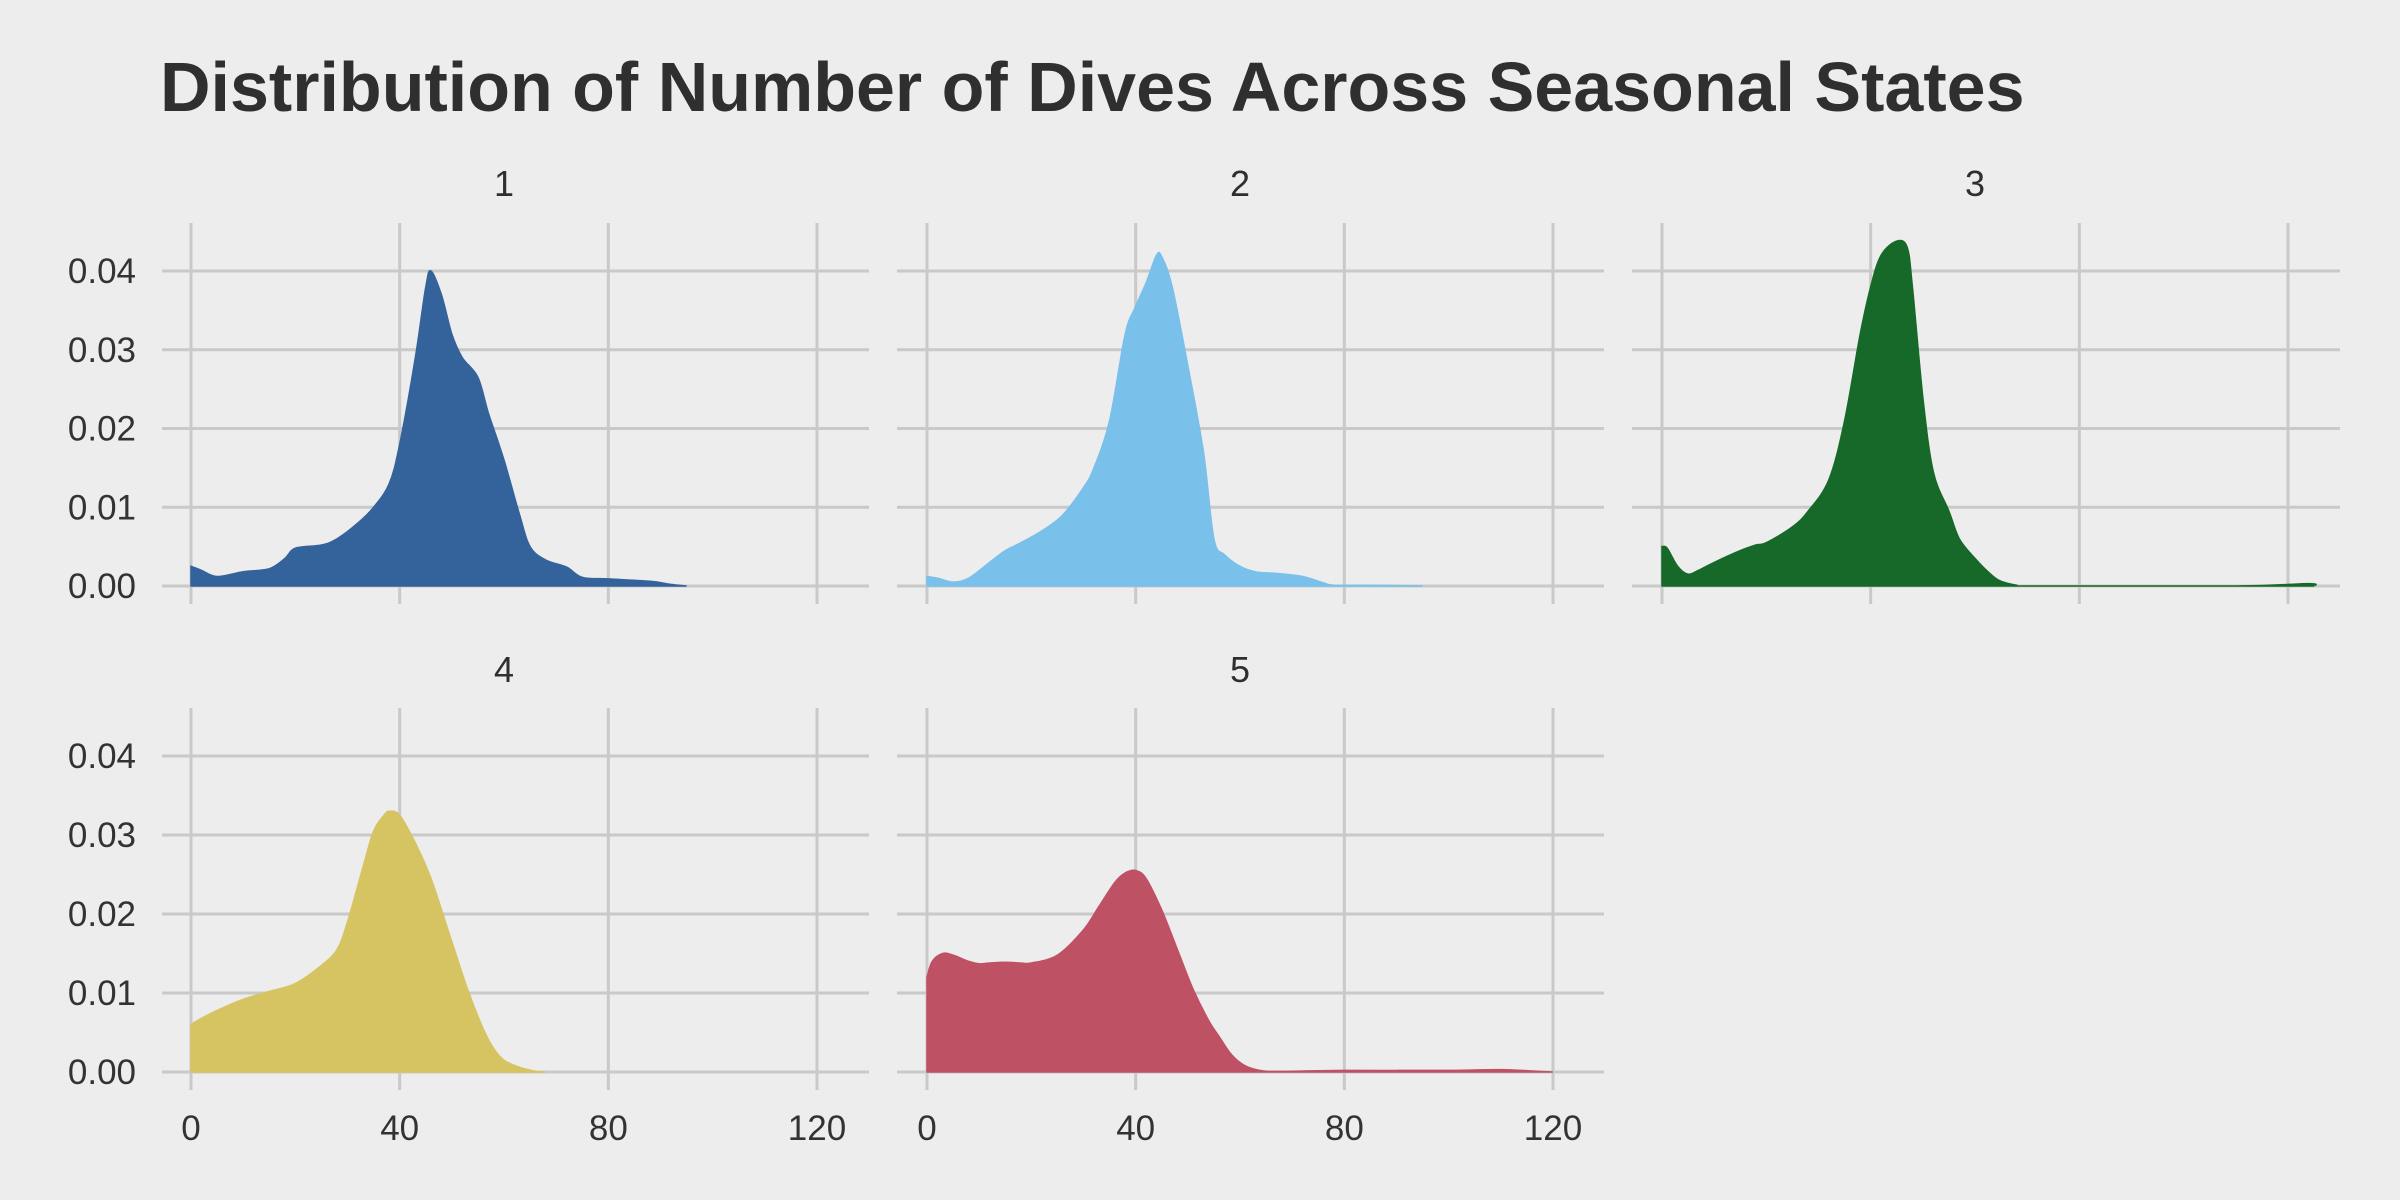 This screenshot has width=2400, height=1200. What do you see at coordinates (1240, 971) in the screenshot?
I see `panel-5-density-area` at bounding box center [1240, 971].